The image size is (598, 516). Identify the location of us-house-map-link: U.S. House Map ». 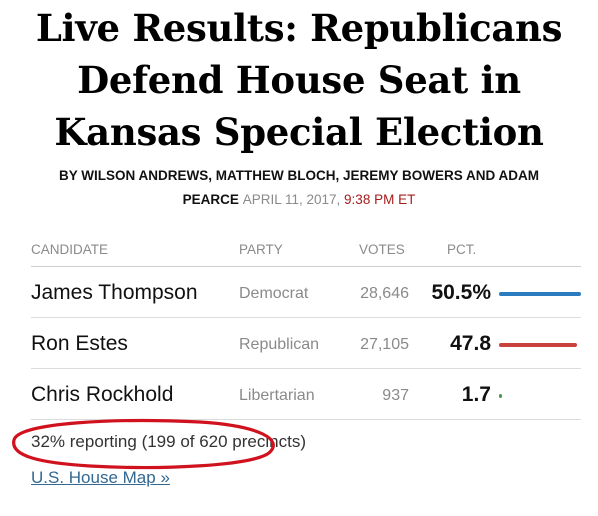
(100, 477).